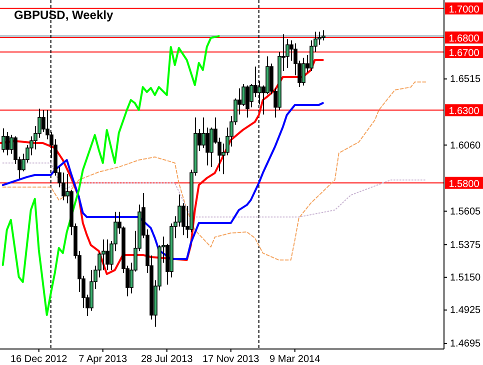 The height and width of the screenshot is (365, 483). I want to click on x-tick-label: 9 Mar 2014, so click(295, 359).